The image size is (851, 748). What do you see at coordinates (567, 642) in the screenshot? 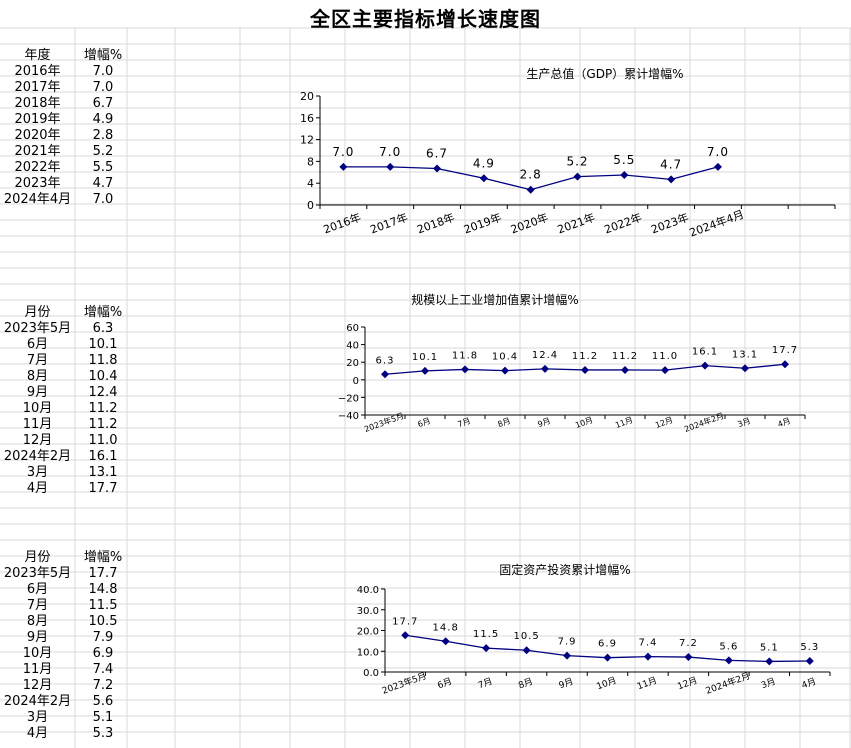
I see `data-label: 7.9` at bounding box center [567, 642].